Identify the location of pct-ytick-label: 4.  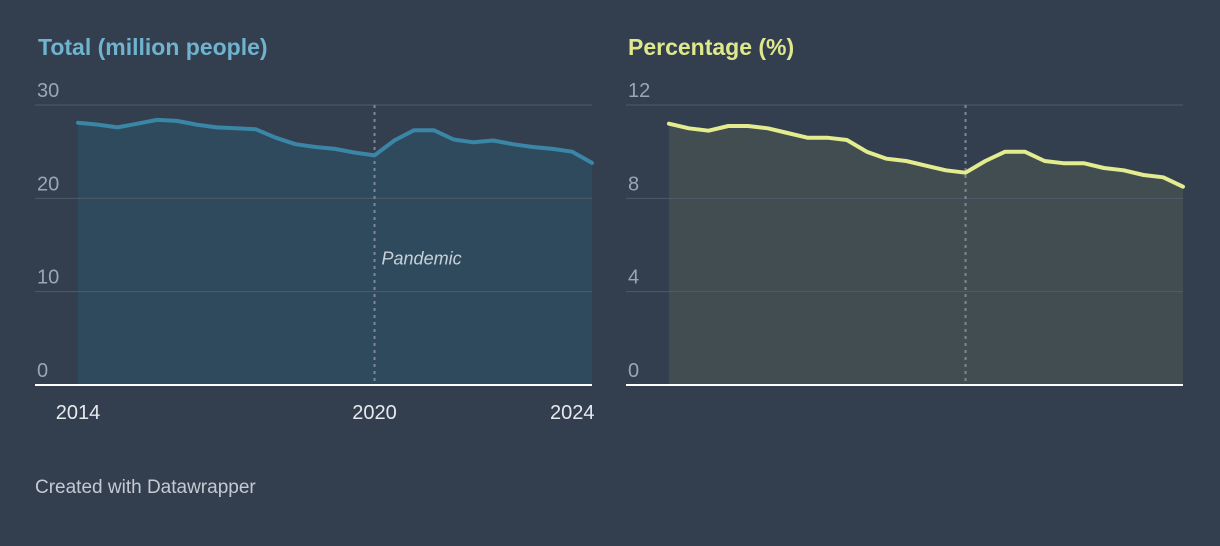
(633, 278).